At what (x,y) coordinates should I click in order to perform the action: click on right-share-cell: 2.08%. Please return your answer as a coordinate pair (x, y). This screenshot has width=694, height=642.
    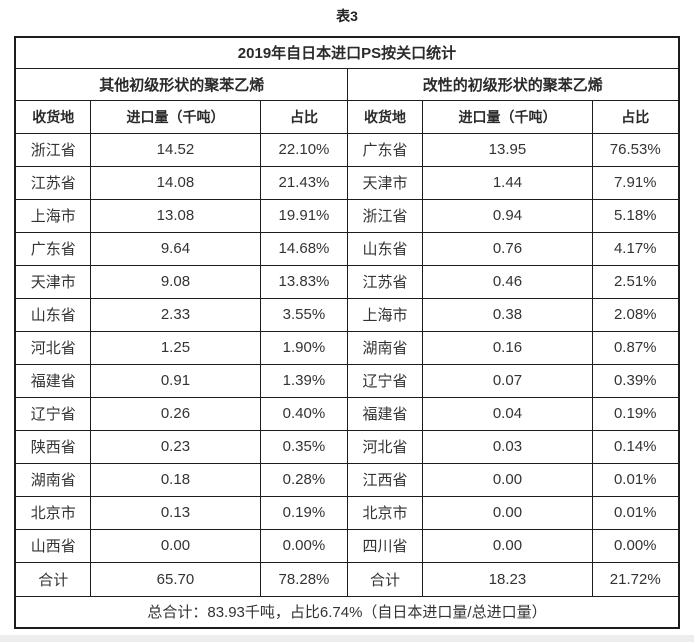
    Looking at the image, I should click on (635, 314).